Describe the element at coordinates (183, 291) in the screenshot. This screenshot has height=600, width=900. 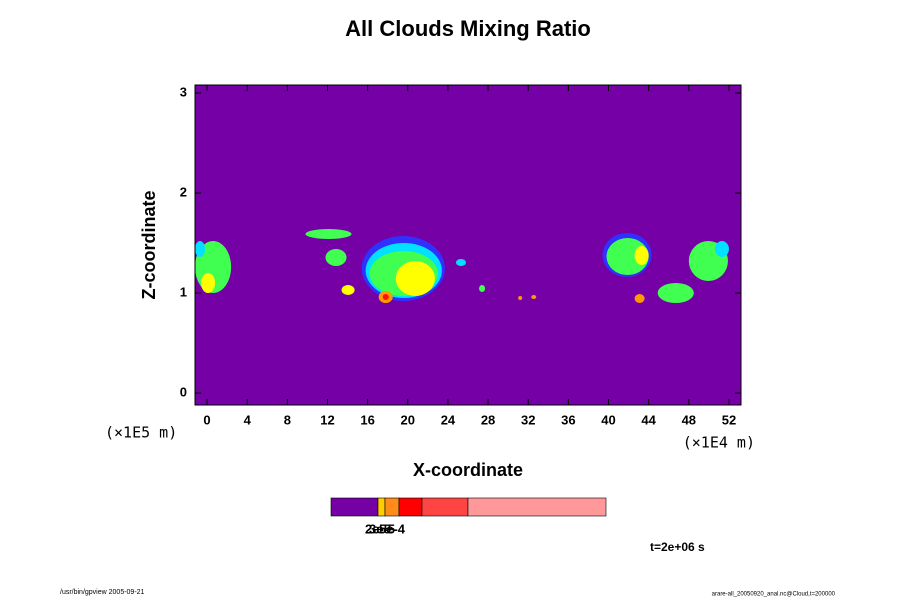
I see `y-tick-label: 1` at that location.